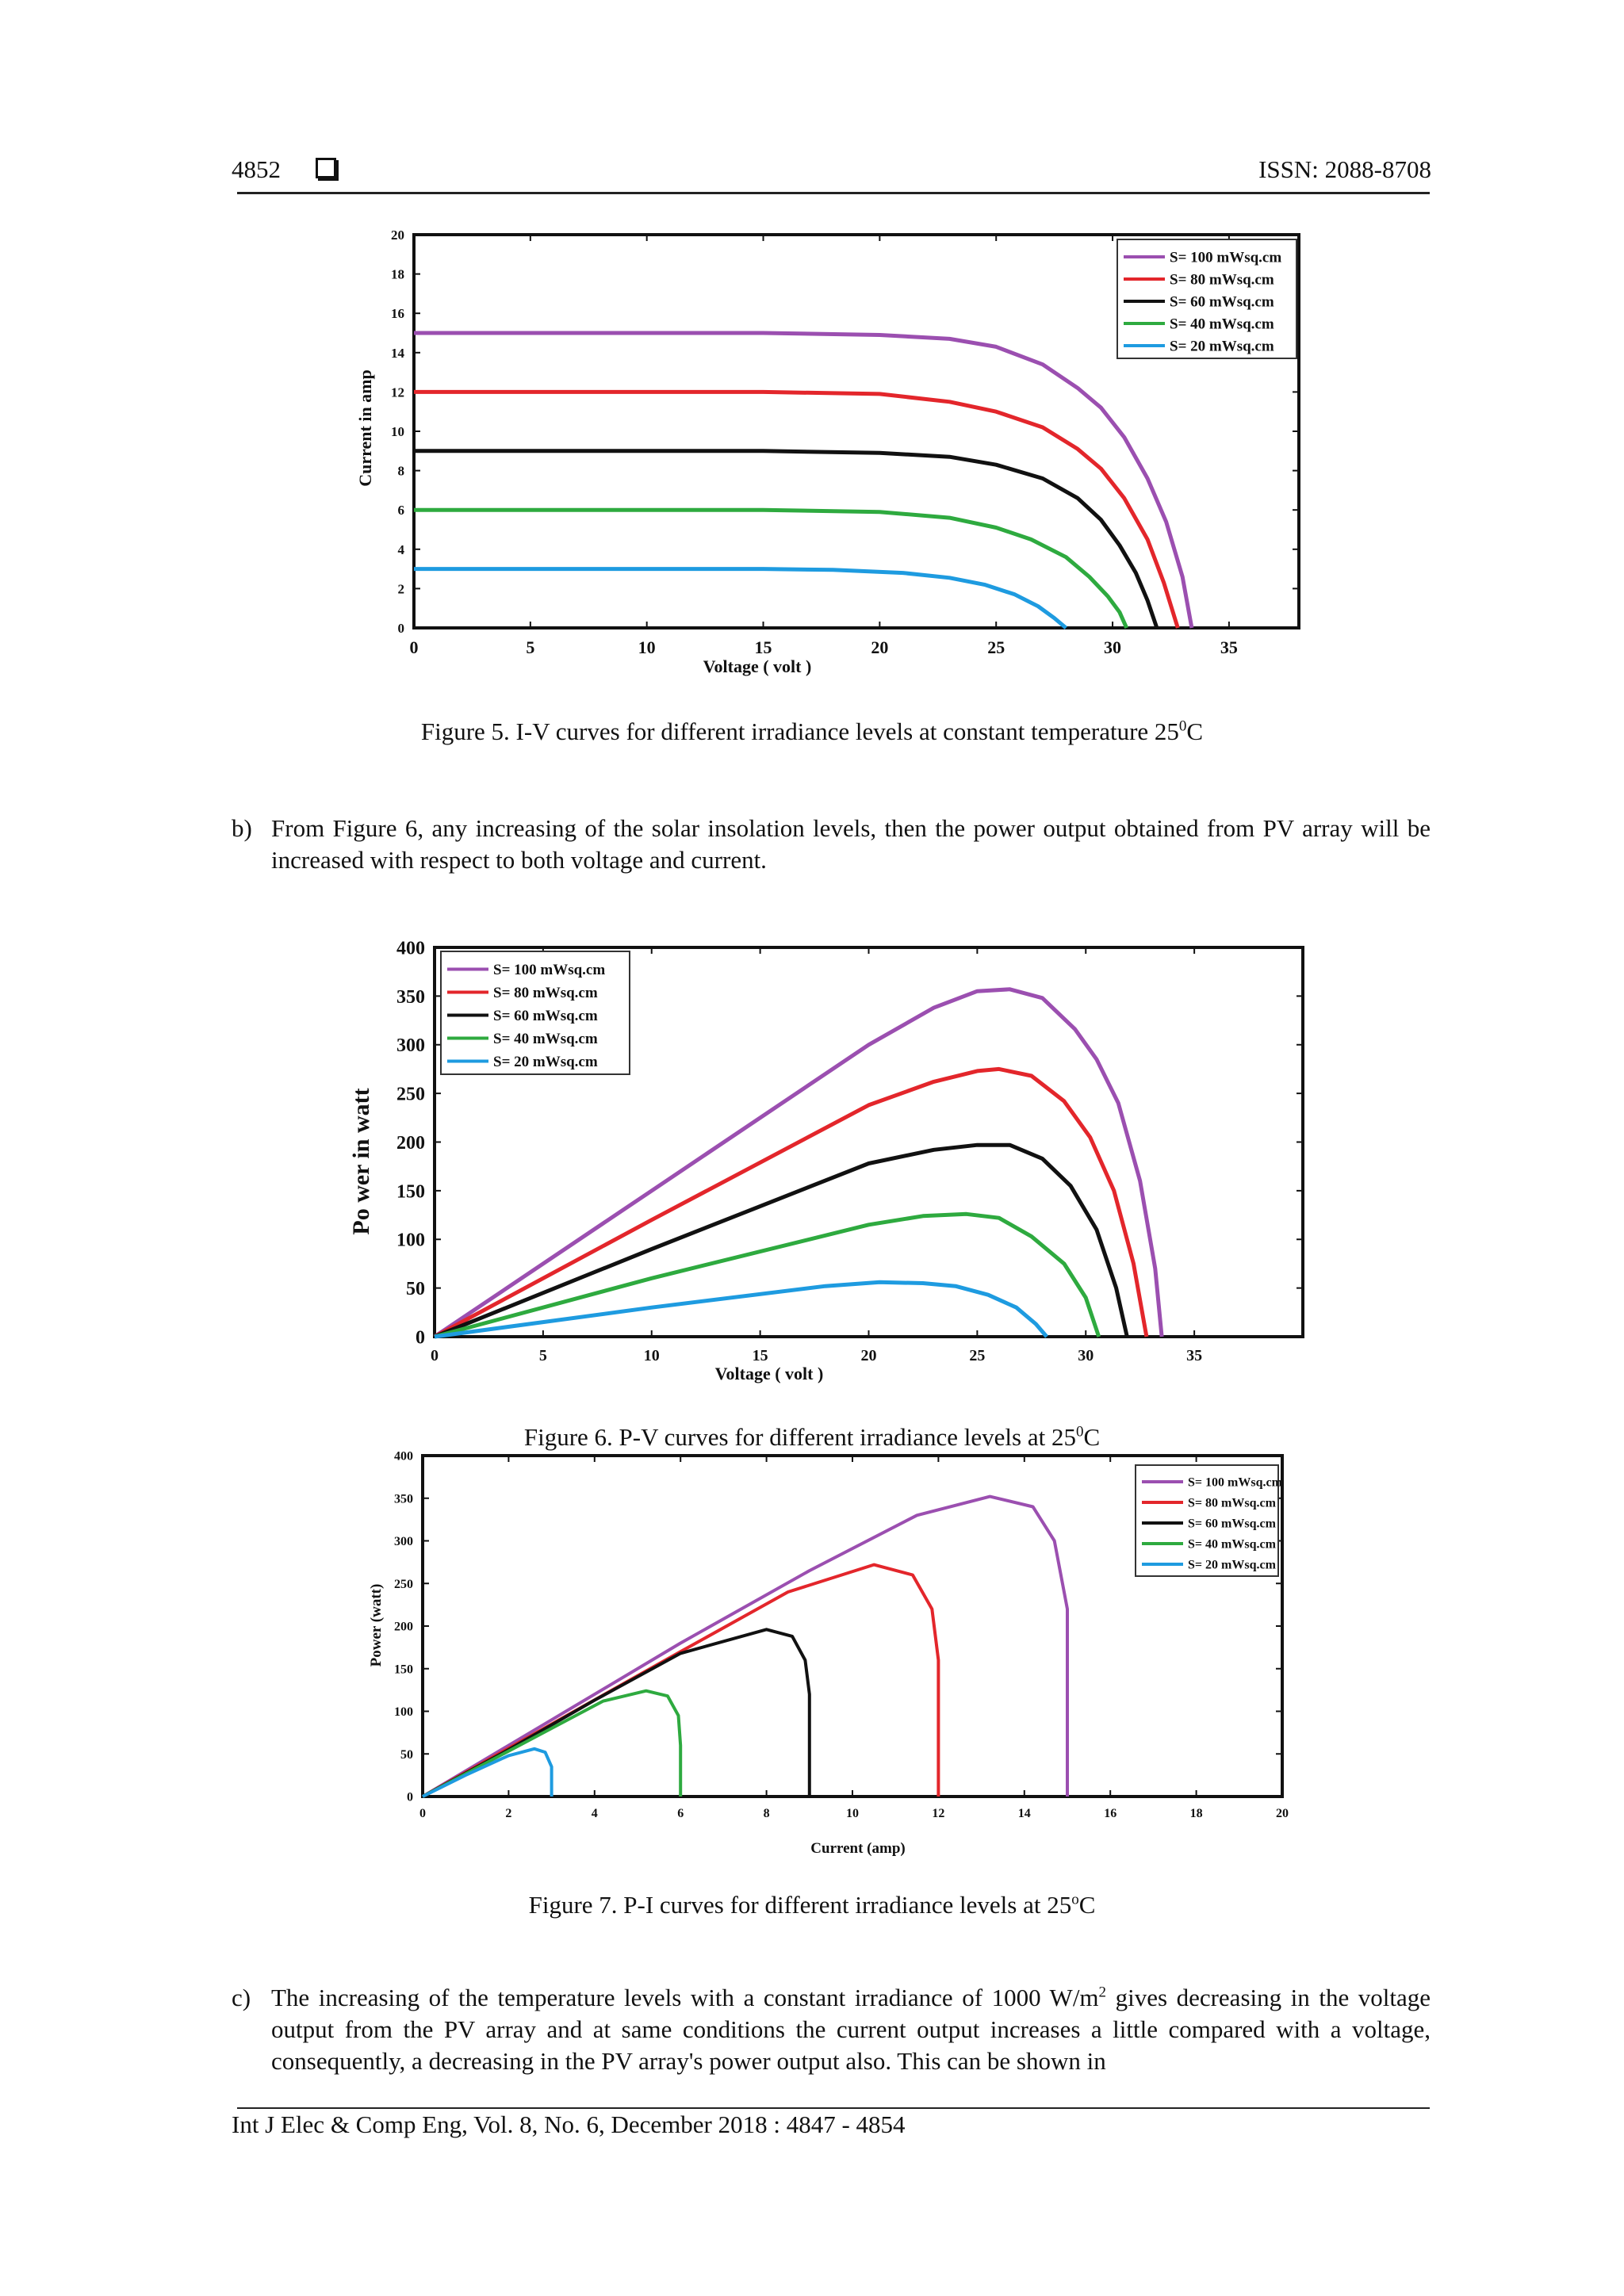  Describe the element at coordinates (1024, 1813) in the screenshot. I see `x-tick-label: 14` at that location.